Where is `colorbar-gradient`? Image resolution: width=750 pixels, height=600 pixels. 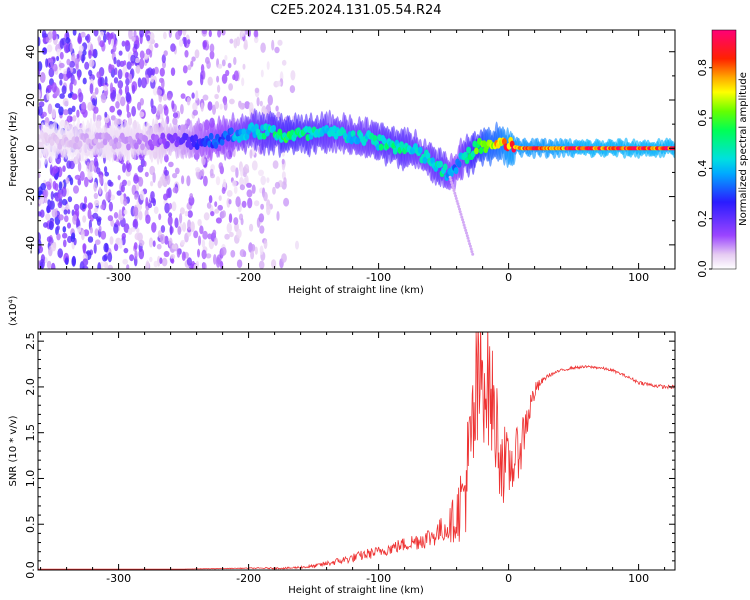 colorbar-gradient is located at coordinates (724, 149).